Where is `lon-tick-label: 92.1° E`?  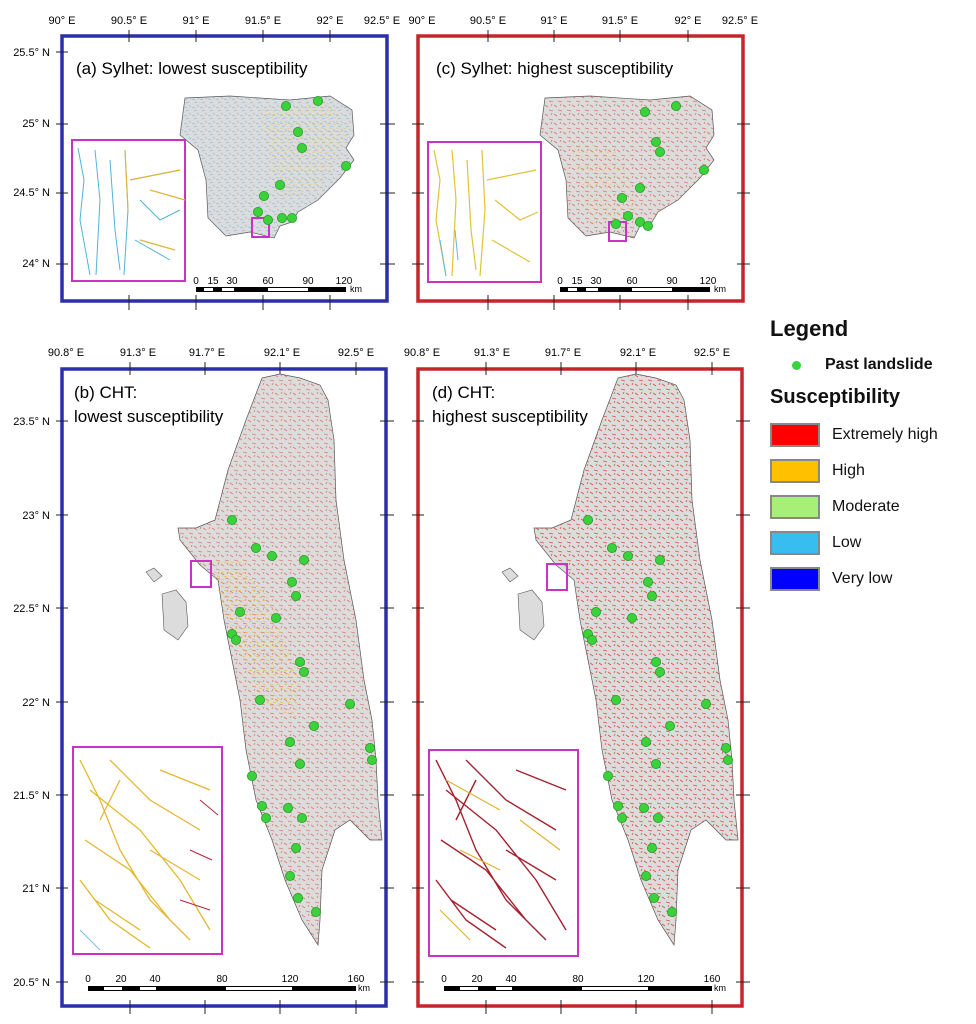
lon-tick-label: 92.1° E is located at coordinates (282, 353).